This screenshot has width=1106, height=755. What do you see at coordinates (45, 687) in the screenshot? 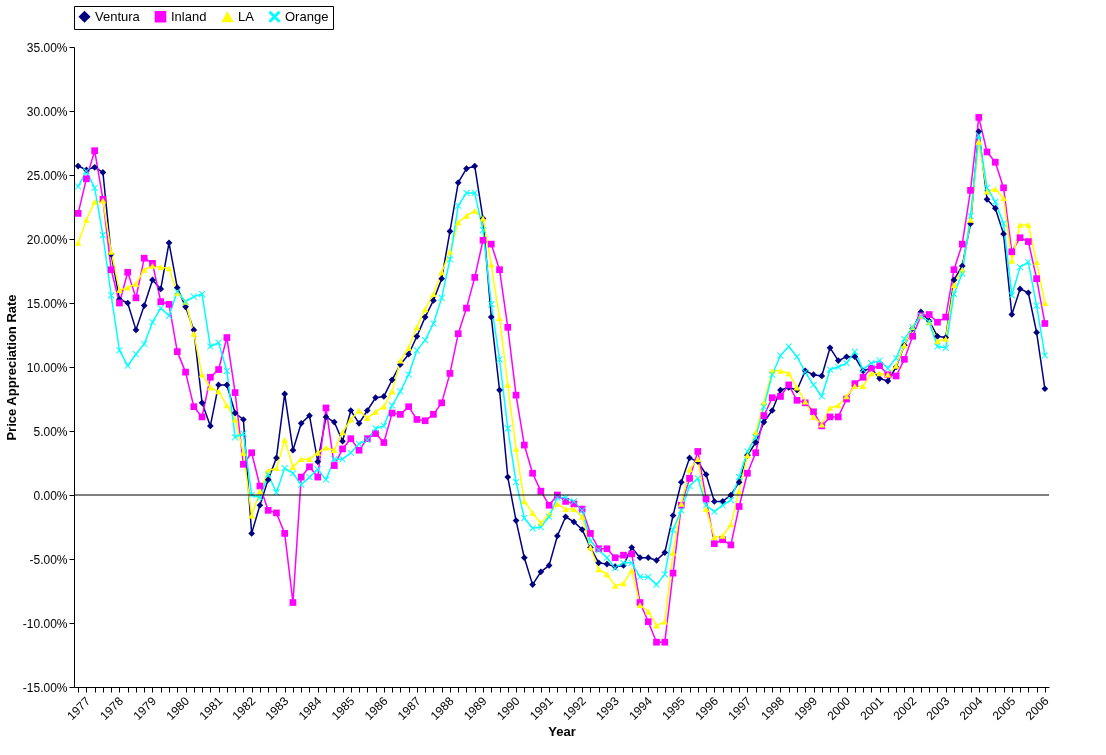
I see `y-tick-label: -15.00%` at bounding box center [45, 687].